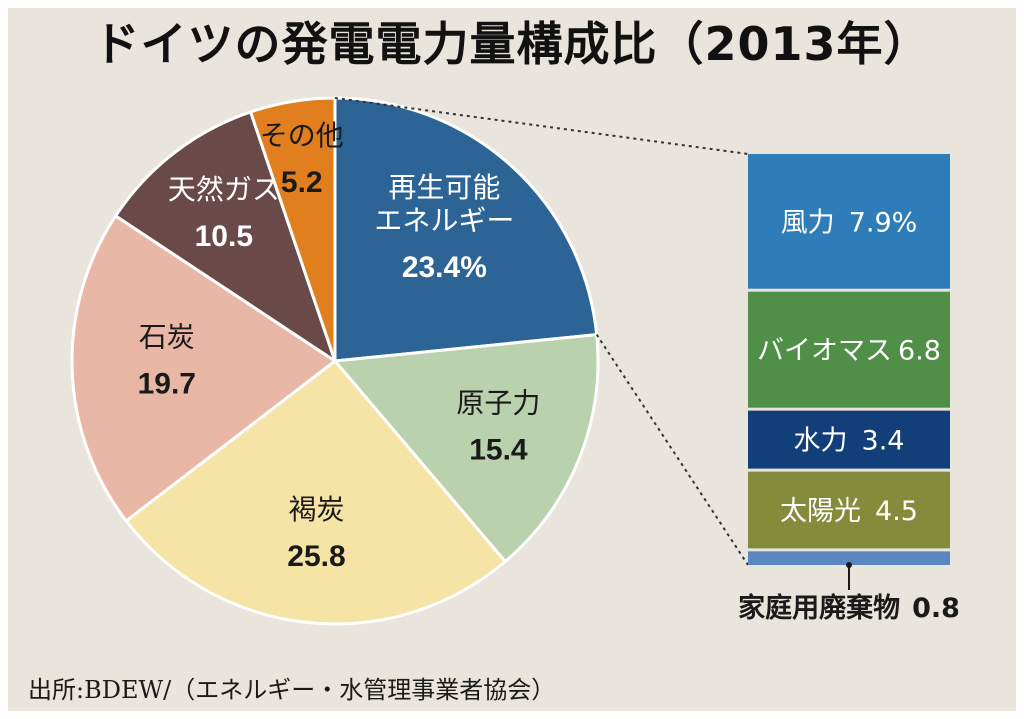 The height and width of the screenshot is (719, 1024). Describe the element at coordinates (224, 213) in the screenshot. I see `pie-label-group-gas: 天然ガス 10.5` at that location.